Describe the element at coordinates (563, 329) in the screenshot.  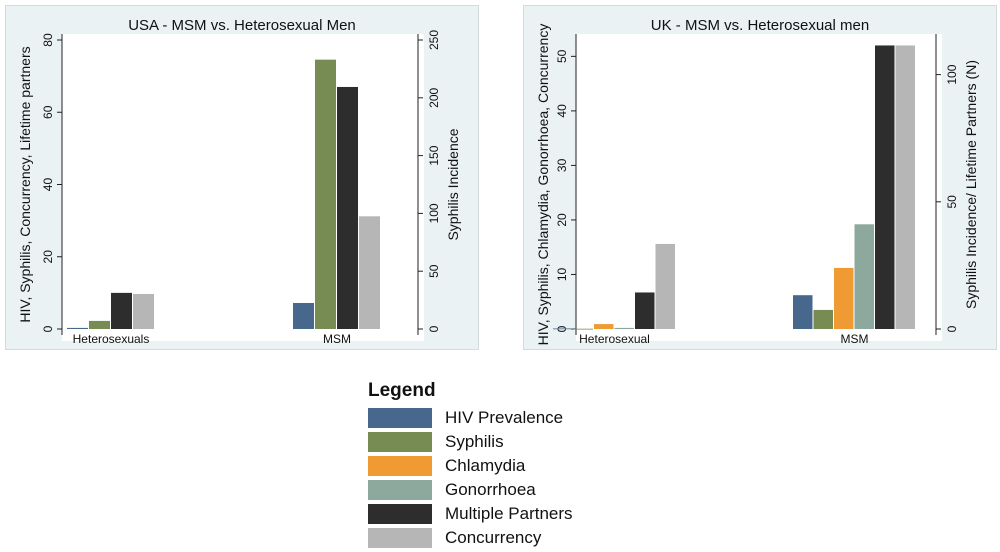
I see `bar-hiv-prevalence-heterosexual` at that location.